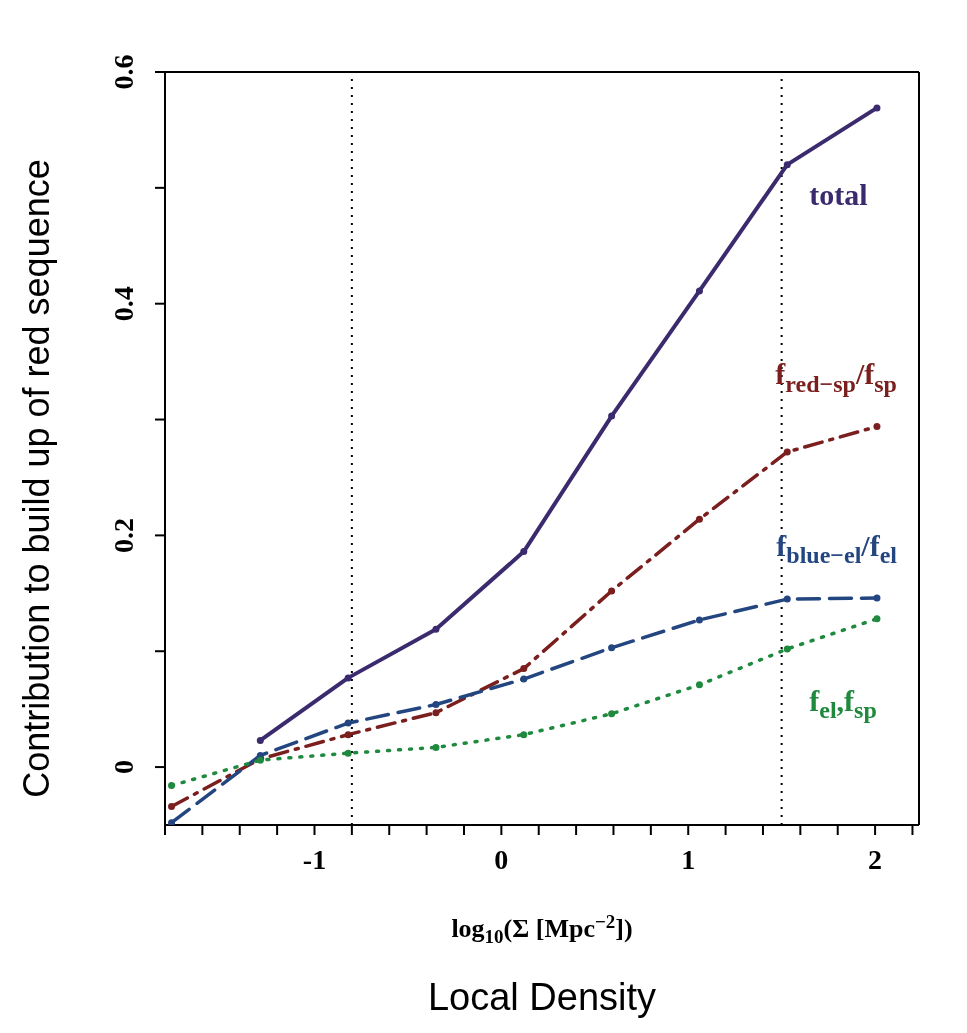 This screenshot has width=967, height=1033. I want to click on text: Local Density, so click(542, 997).